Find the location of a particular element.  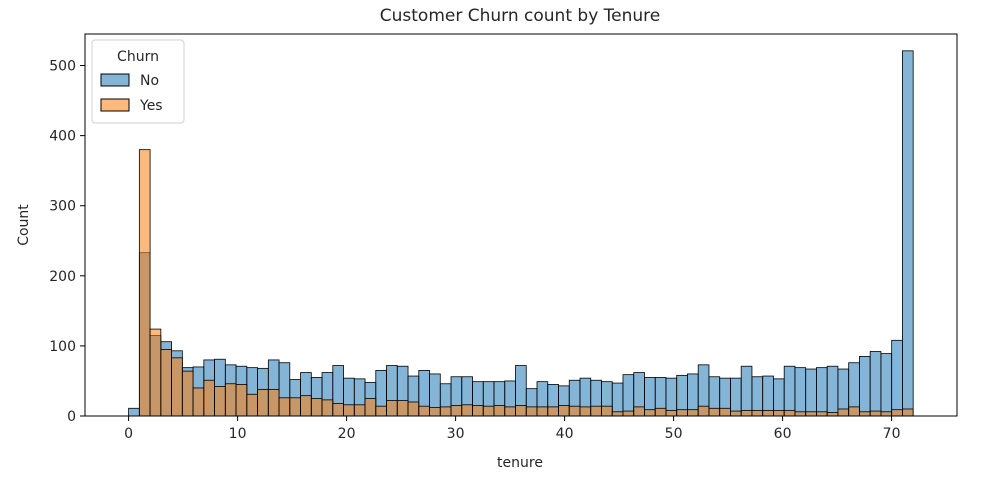

legend-label-yes: Yes is located at coordinates (151, 106).